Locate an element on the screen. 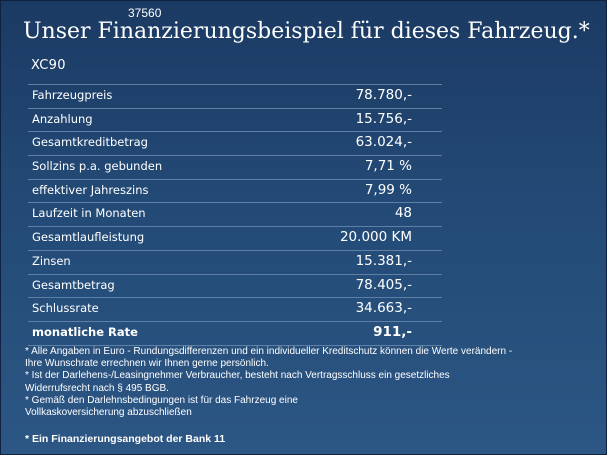 The height and width of the screenshot is (455, 607). table-row-laufzeit: Laufzeit in Monaten 48 is located at coordinates (235, 215).